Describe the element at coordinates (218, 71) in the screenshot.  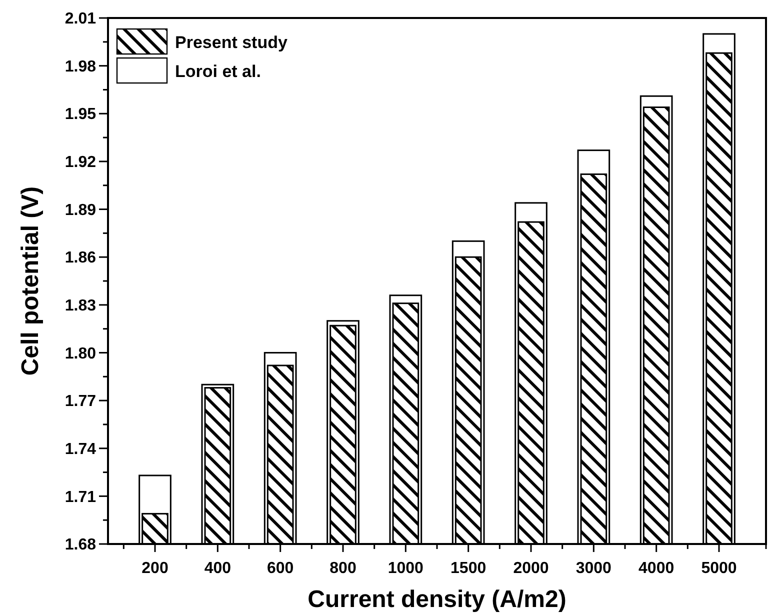
I see `legend-label: Loroi et al.` at that location.